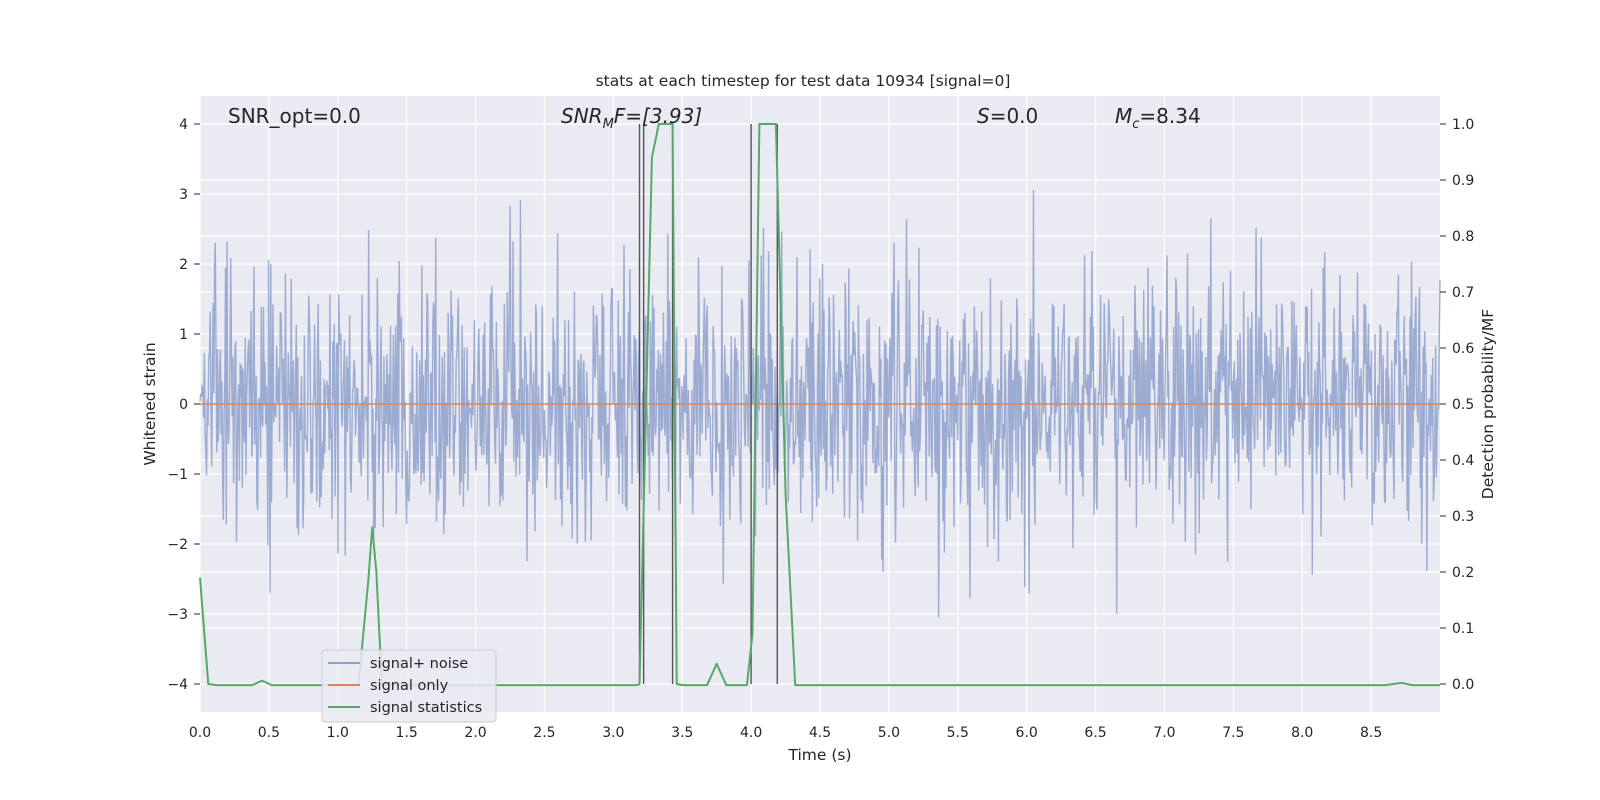 The height and width of the screenshot is (800, 1600). Describe the element at coordinates (608, 124) in the screenshot. I see `annotation-snr-mf-sub: M` at that location.